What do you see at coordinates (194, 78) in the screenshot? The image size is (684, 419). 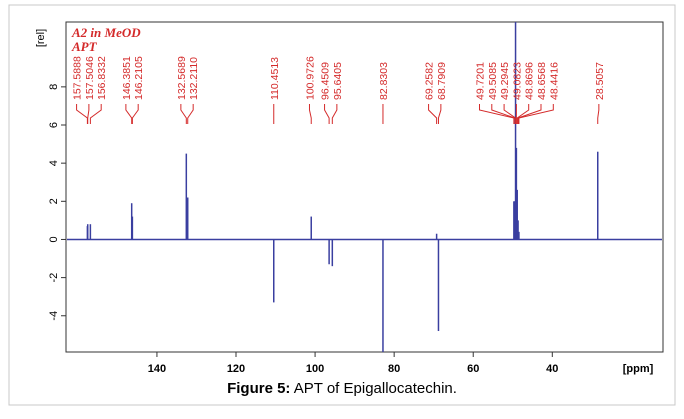 I see `peak-label: 132.2110` at bounding box center [194, 78].